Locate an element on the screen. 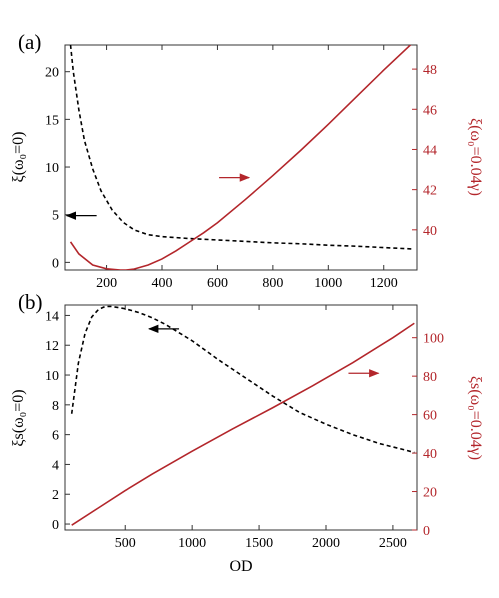 The height and width of the screenshot is (598, 499). x-tick-label: 600 is located at coordinates (217, 283).